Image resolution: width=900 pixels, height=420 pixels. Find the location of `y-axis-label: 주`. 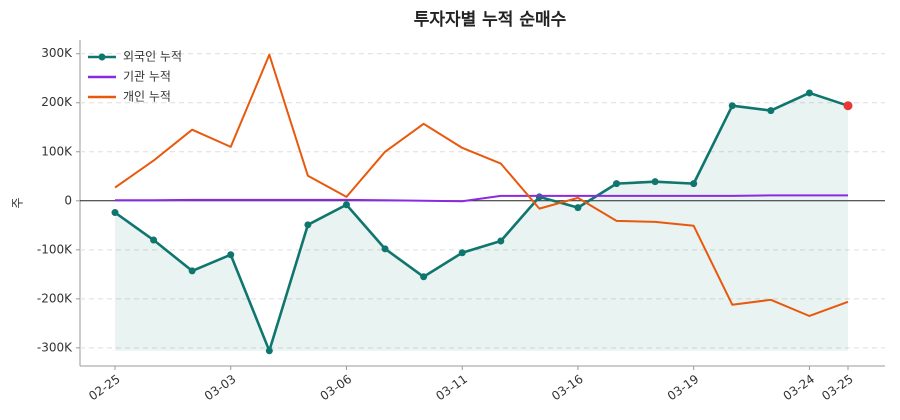

y-axis-label: 주 is located at coordinates (18, 202).